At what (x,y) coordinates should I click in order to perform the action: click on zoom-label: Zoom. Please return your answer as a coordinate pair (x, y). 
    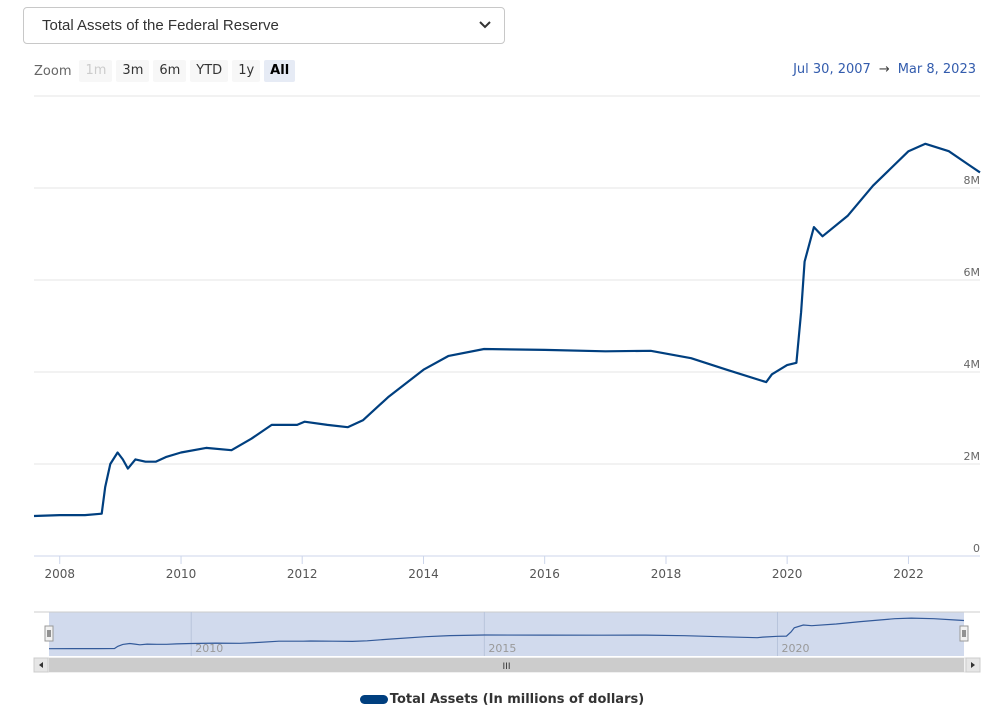
    Looking at the image, I should click on (53, 71).